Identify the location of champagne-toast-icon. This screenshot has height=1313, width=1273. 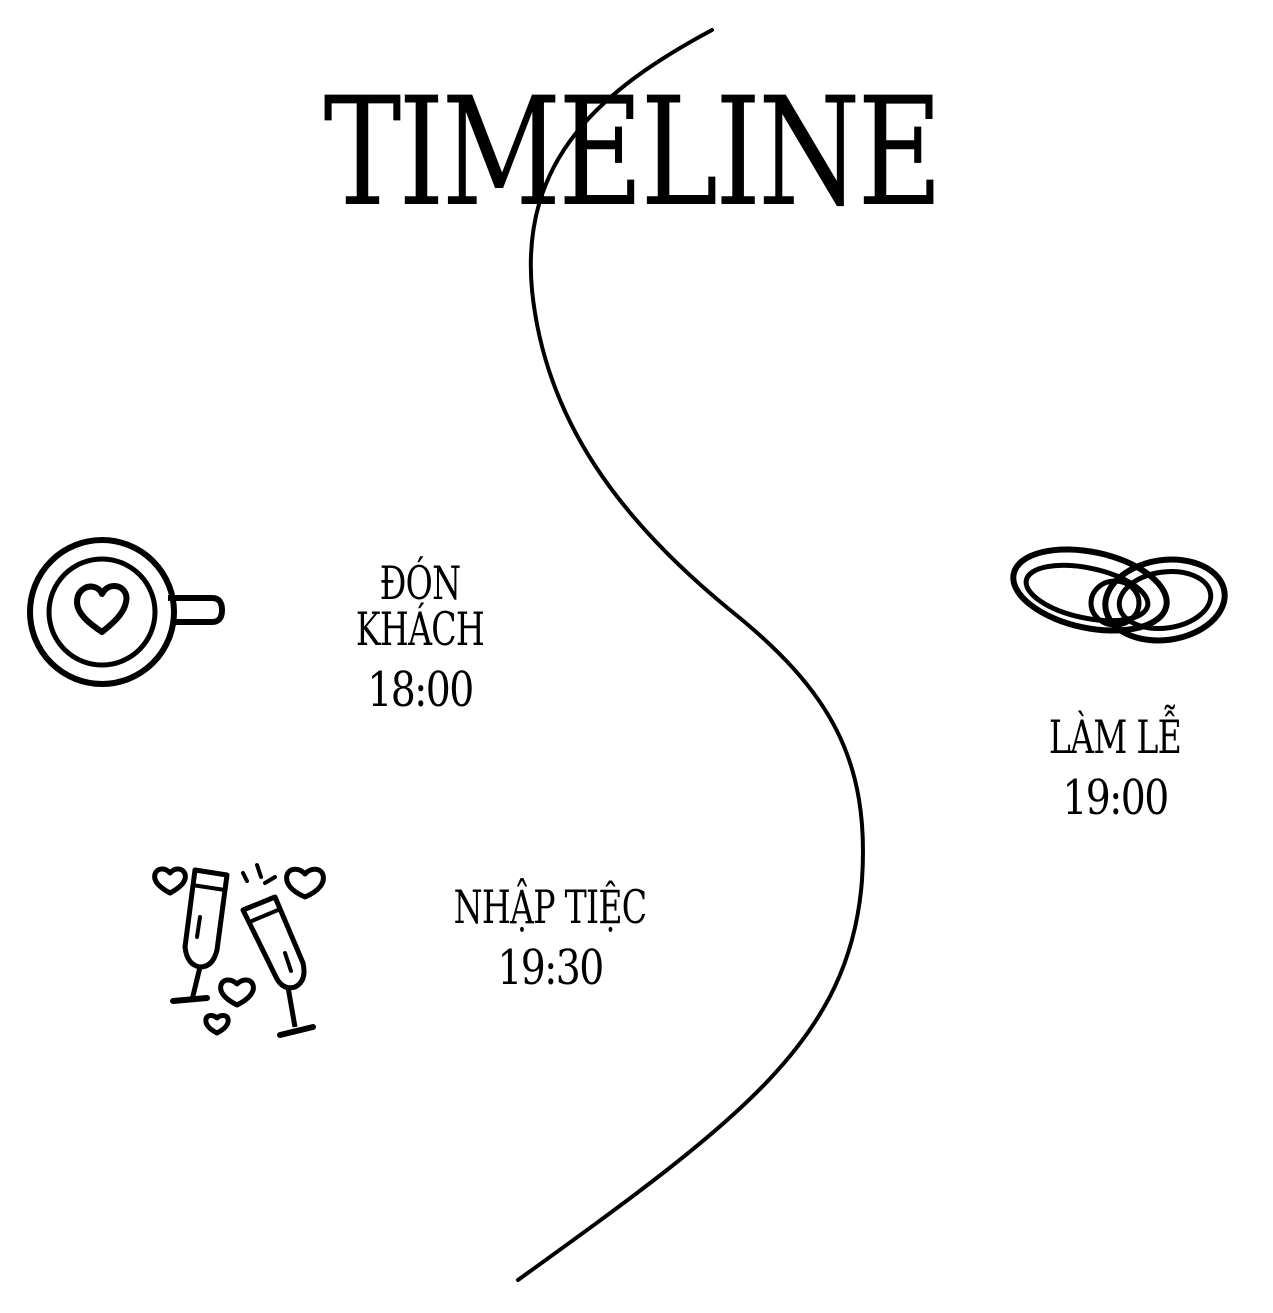
(239, 950).